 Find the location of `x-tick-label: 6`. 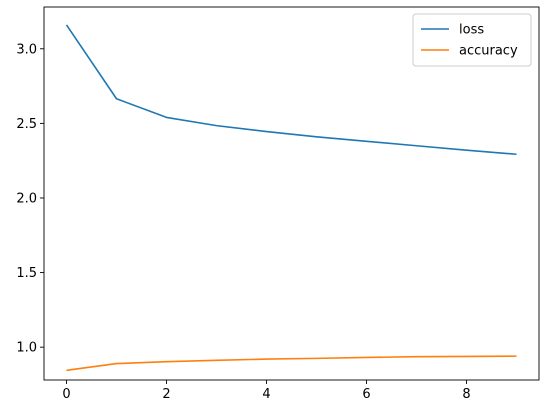

x-tick-label: 6 is located at coordinates (366, 394).